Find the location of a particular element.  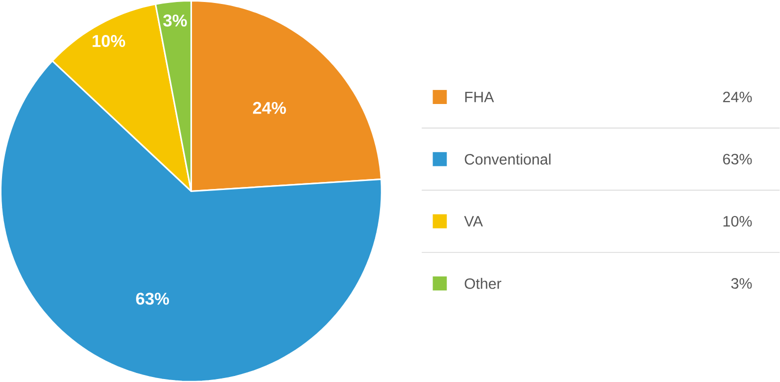

text: 10% is located at coordinates (738, 221).